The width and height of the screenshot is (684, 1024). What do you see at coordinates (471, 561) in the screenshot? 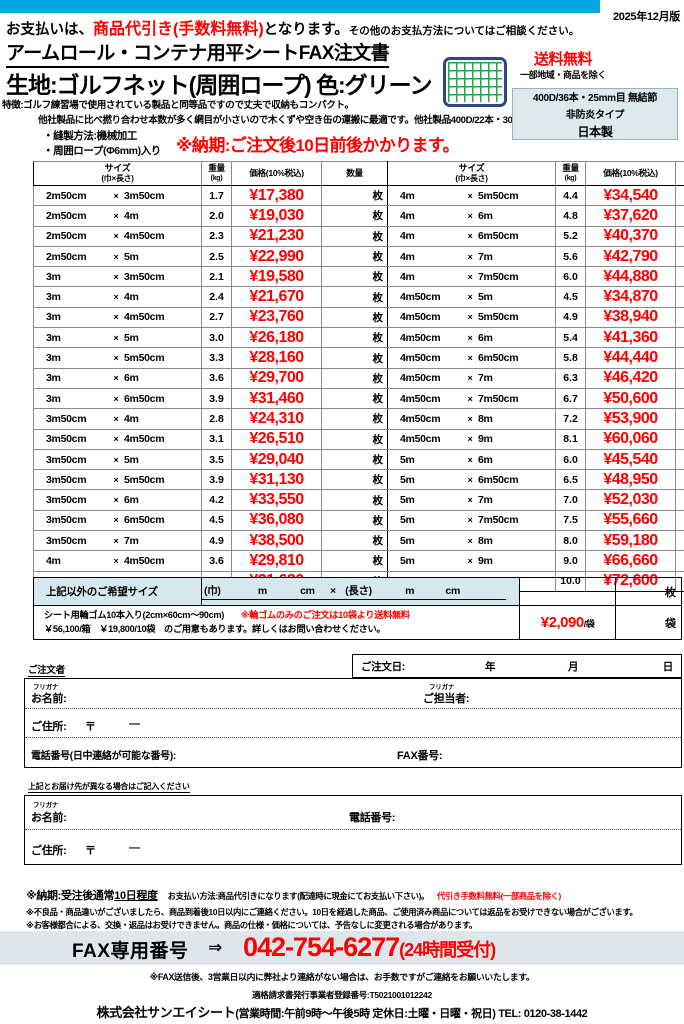
I see `cell-size: 5m × 9m` at bounding box center [471, 561].